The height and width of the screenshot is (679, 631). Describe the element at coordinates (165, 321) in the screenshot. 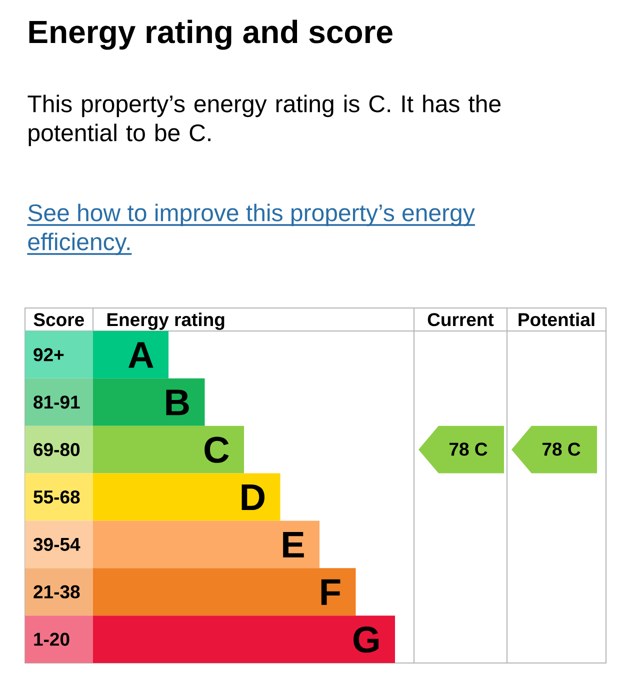

I see `x-axis-title: Energy rating` at that location.